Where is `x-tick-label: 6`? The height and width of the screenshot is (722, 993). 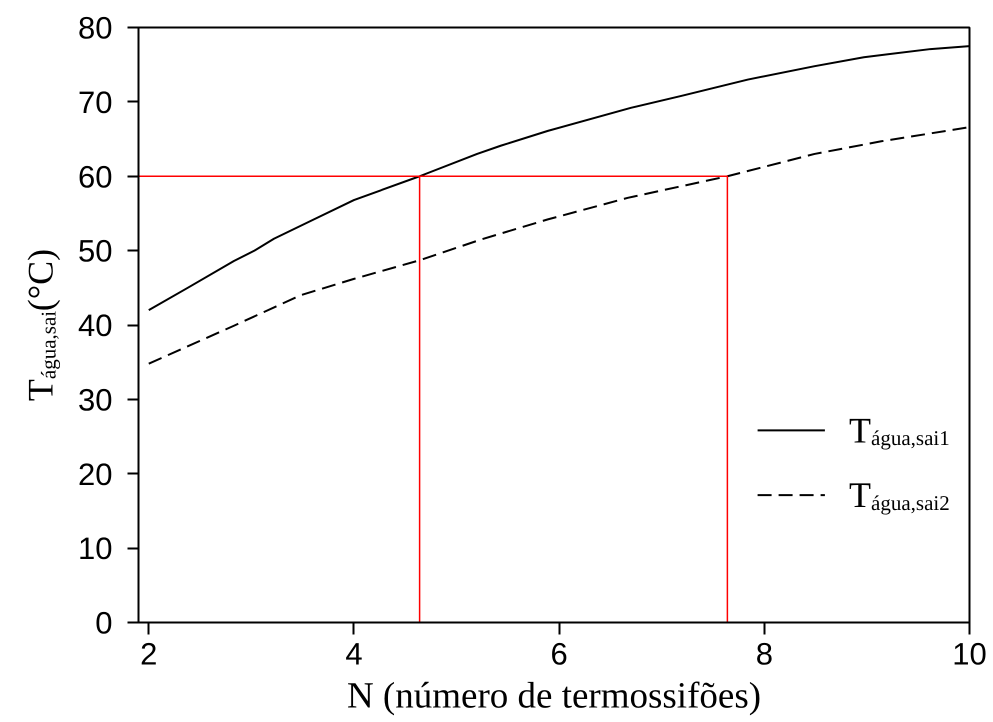
x-tick-label: 6 is located at coordinates (559, 654).